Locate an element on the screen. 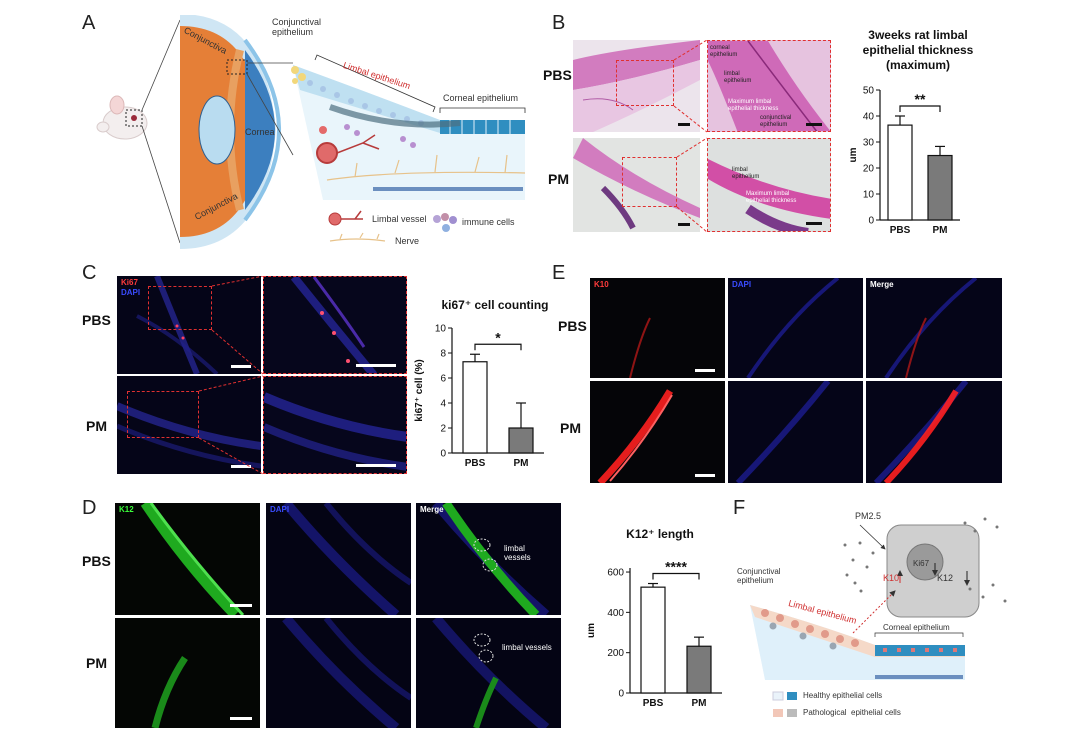 The width and height of the screenshot is (1080, 735). d-row-label-pbs: PBS is located at coordinates (96, 561).